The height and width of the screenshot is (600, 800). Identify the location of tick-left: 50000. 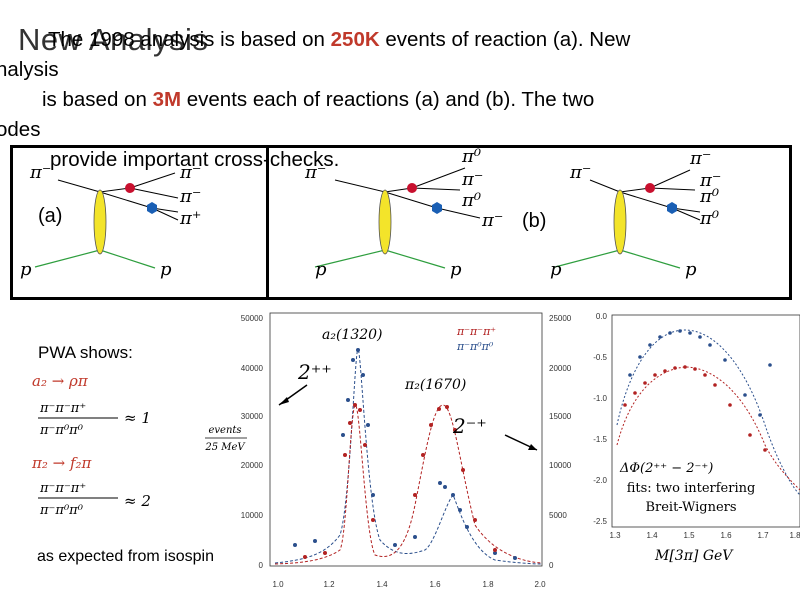
(252, 318).